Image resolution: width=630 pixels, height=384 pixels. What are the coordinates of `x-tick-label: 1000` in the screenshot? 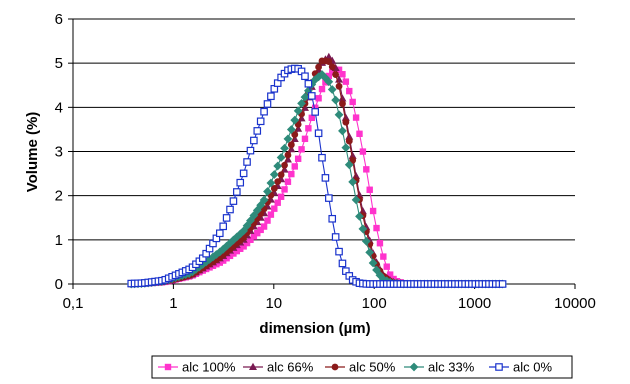 It's located at (474, 303).